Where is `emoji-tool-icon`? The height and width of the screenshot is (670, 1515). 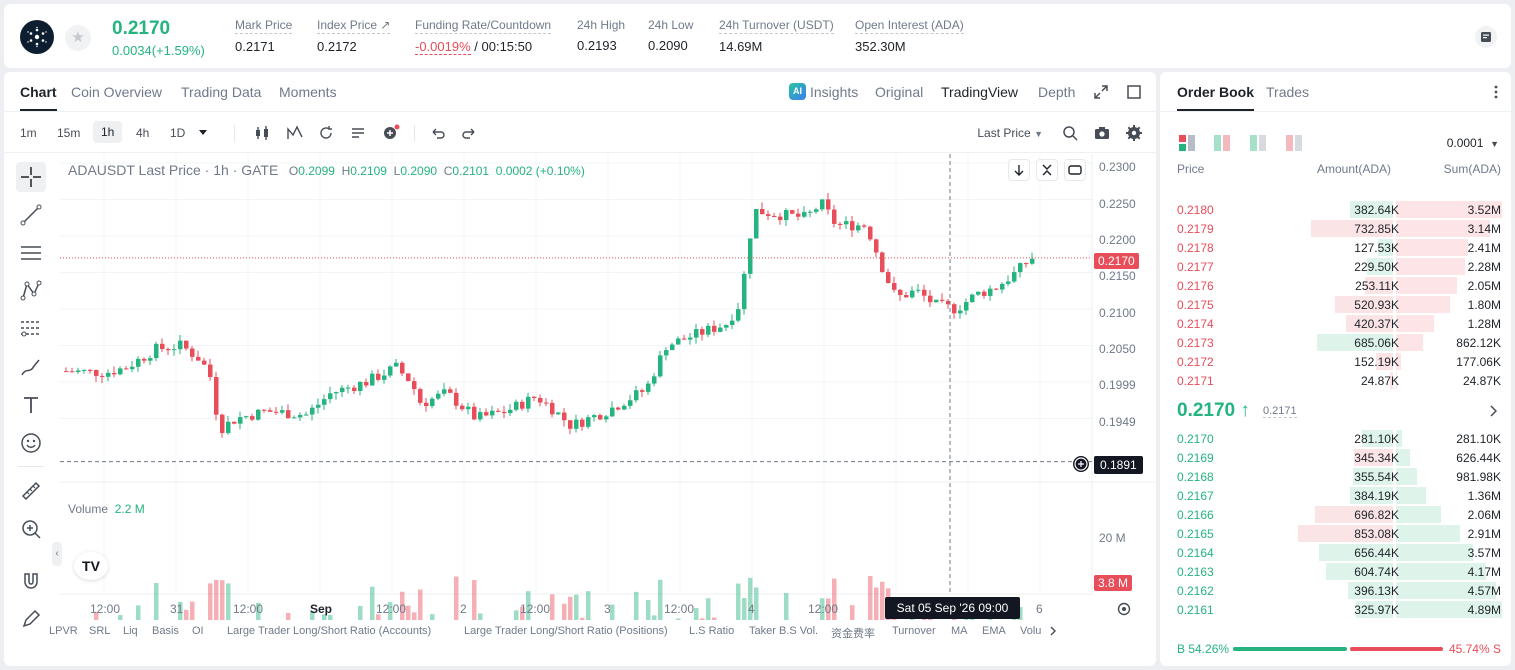
emoji-tool-icon is located at coordinates (31, 443).